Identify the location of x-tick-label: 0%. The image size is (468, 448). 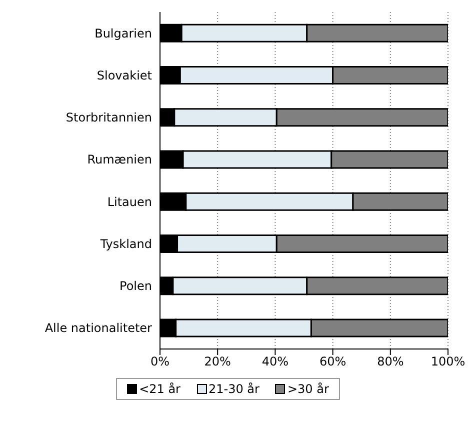
(160, 361).